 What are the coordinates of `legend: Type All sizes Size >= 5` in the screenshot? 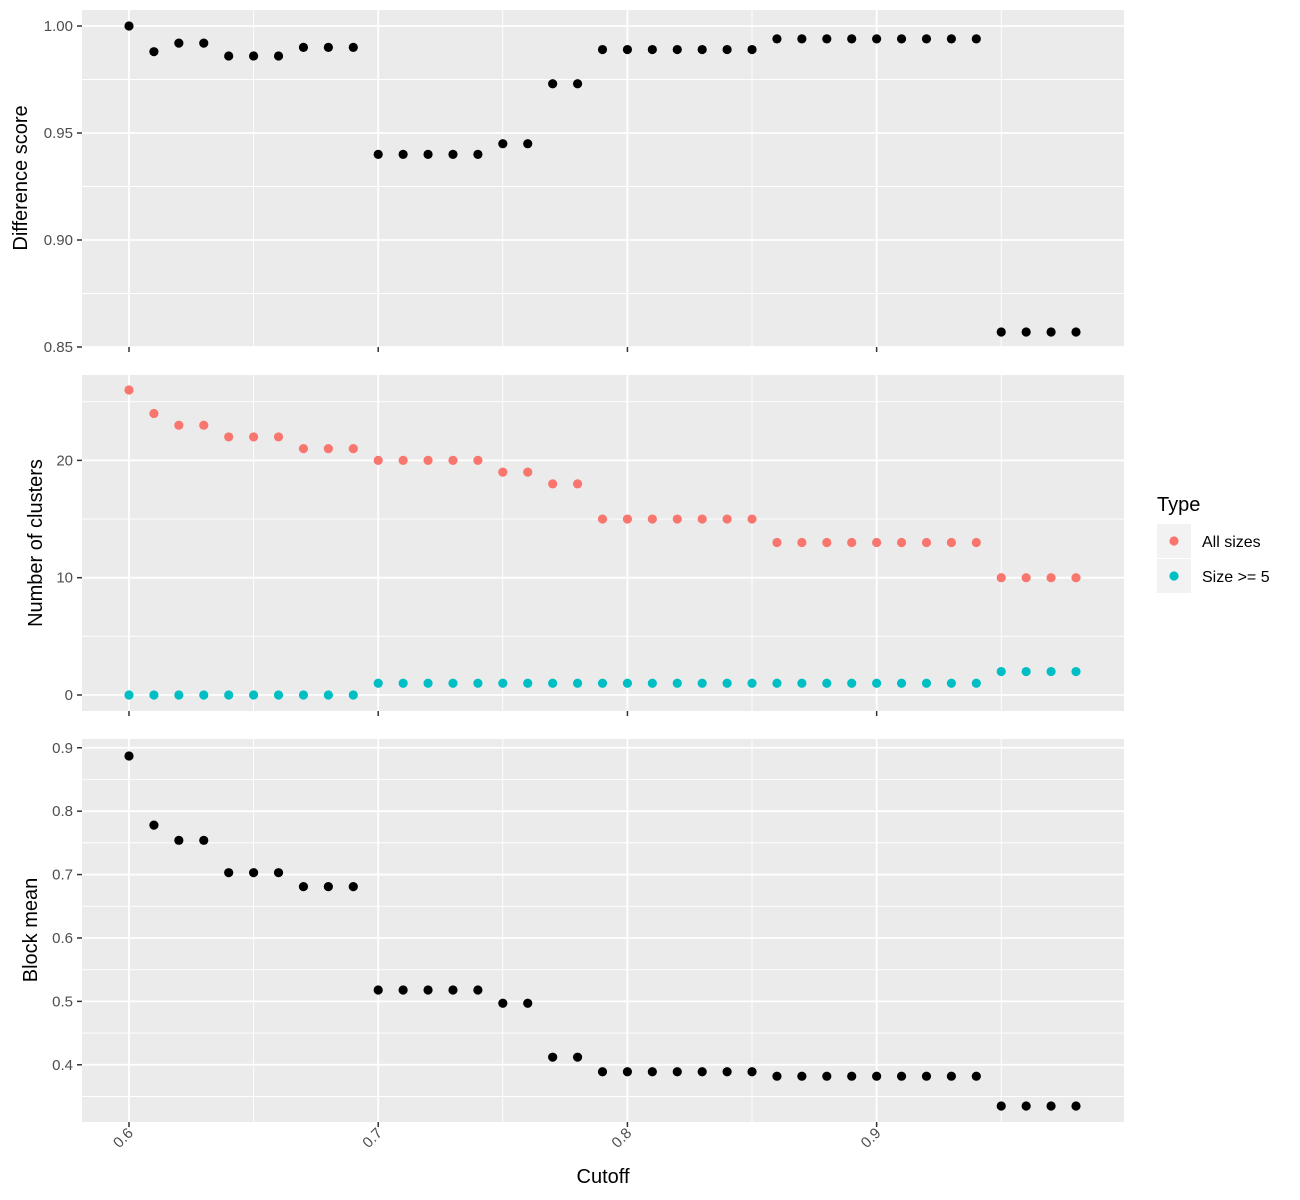 It's located at (1213, 543).